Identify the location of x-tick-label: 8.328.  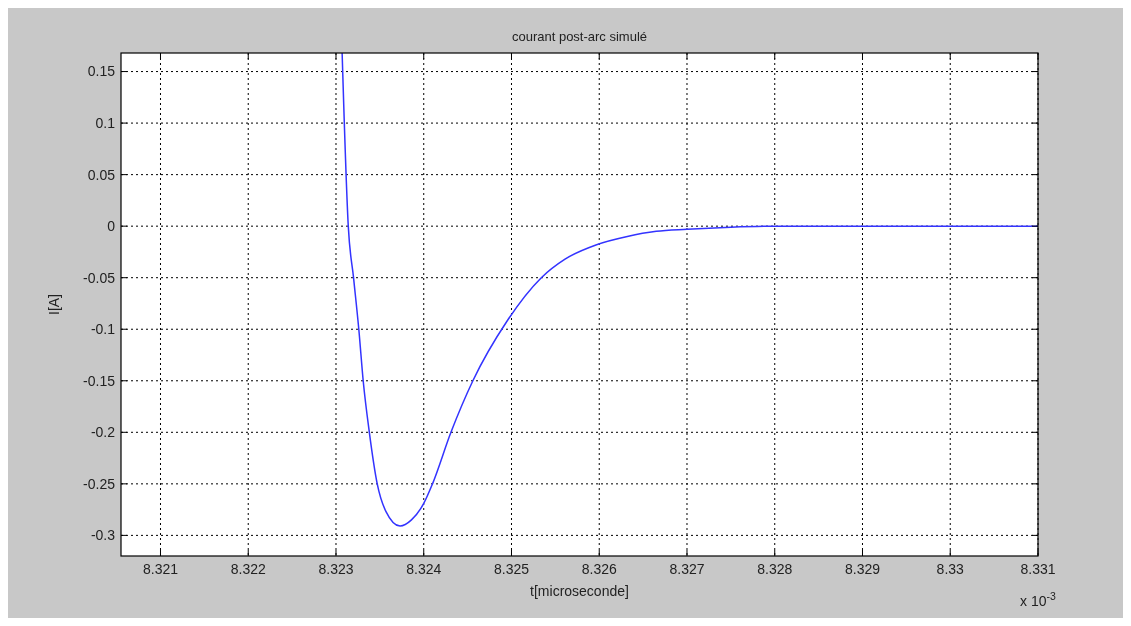
(775, 569).